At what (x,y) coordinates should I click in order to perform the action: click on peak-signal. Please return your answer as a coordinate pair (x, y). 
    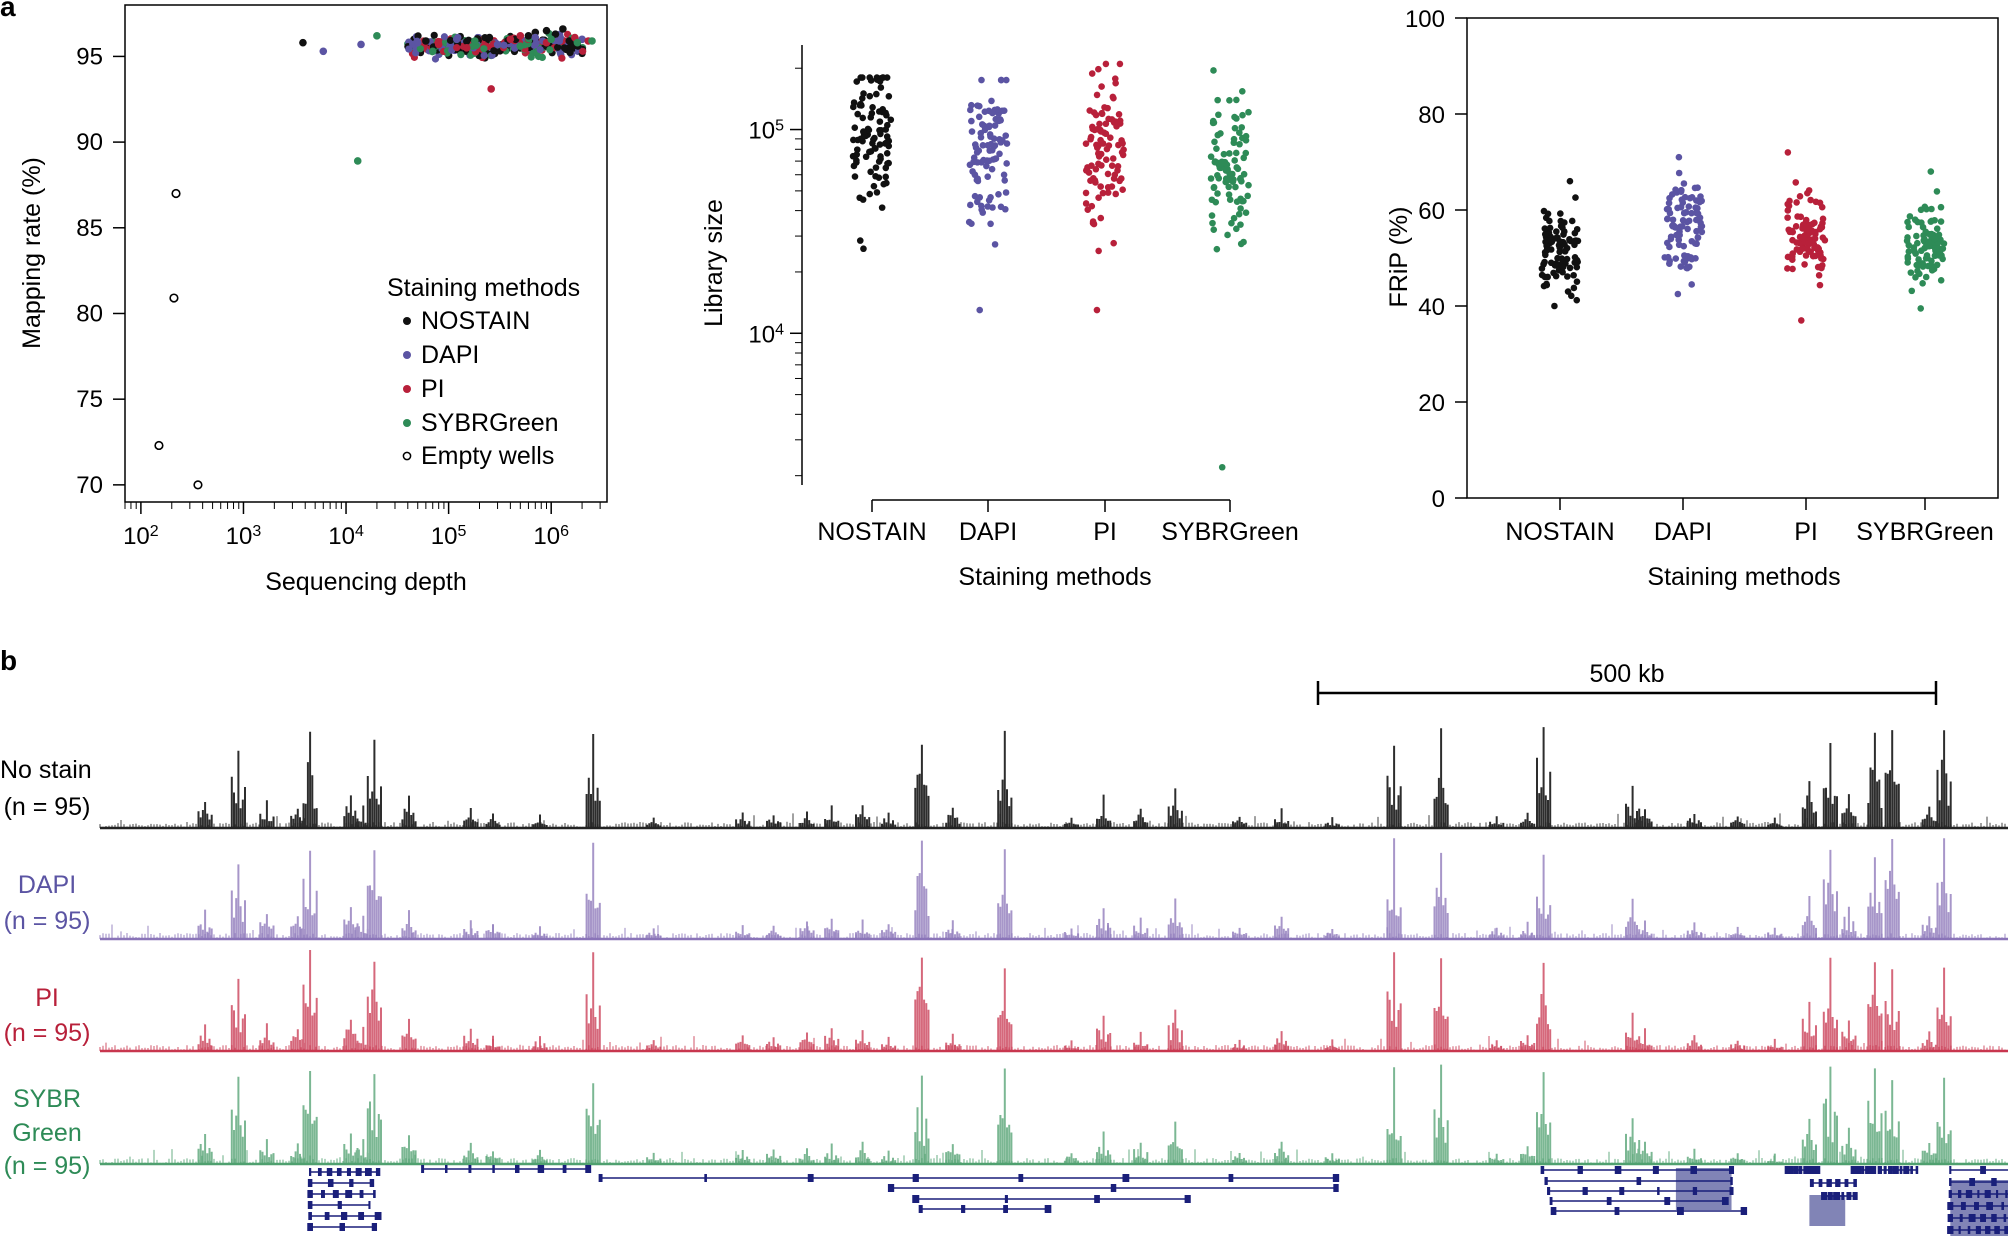
    Looking at the image, I should click on (1074, 888).